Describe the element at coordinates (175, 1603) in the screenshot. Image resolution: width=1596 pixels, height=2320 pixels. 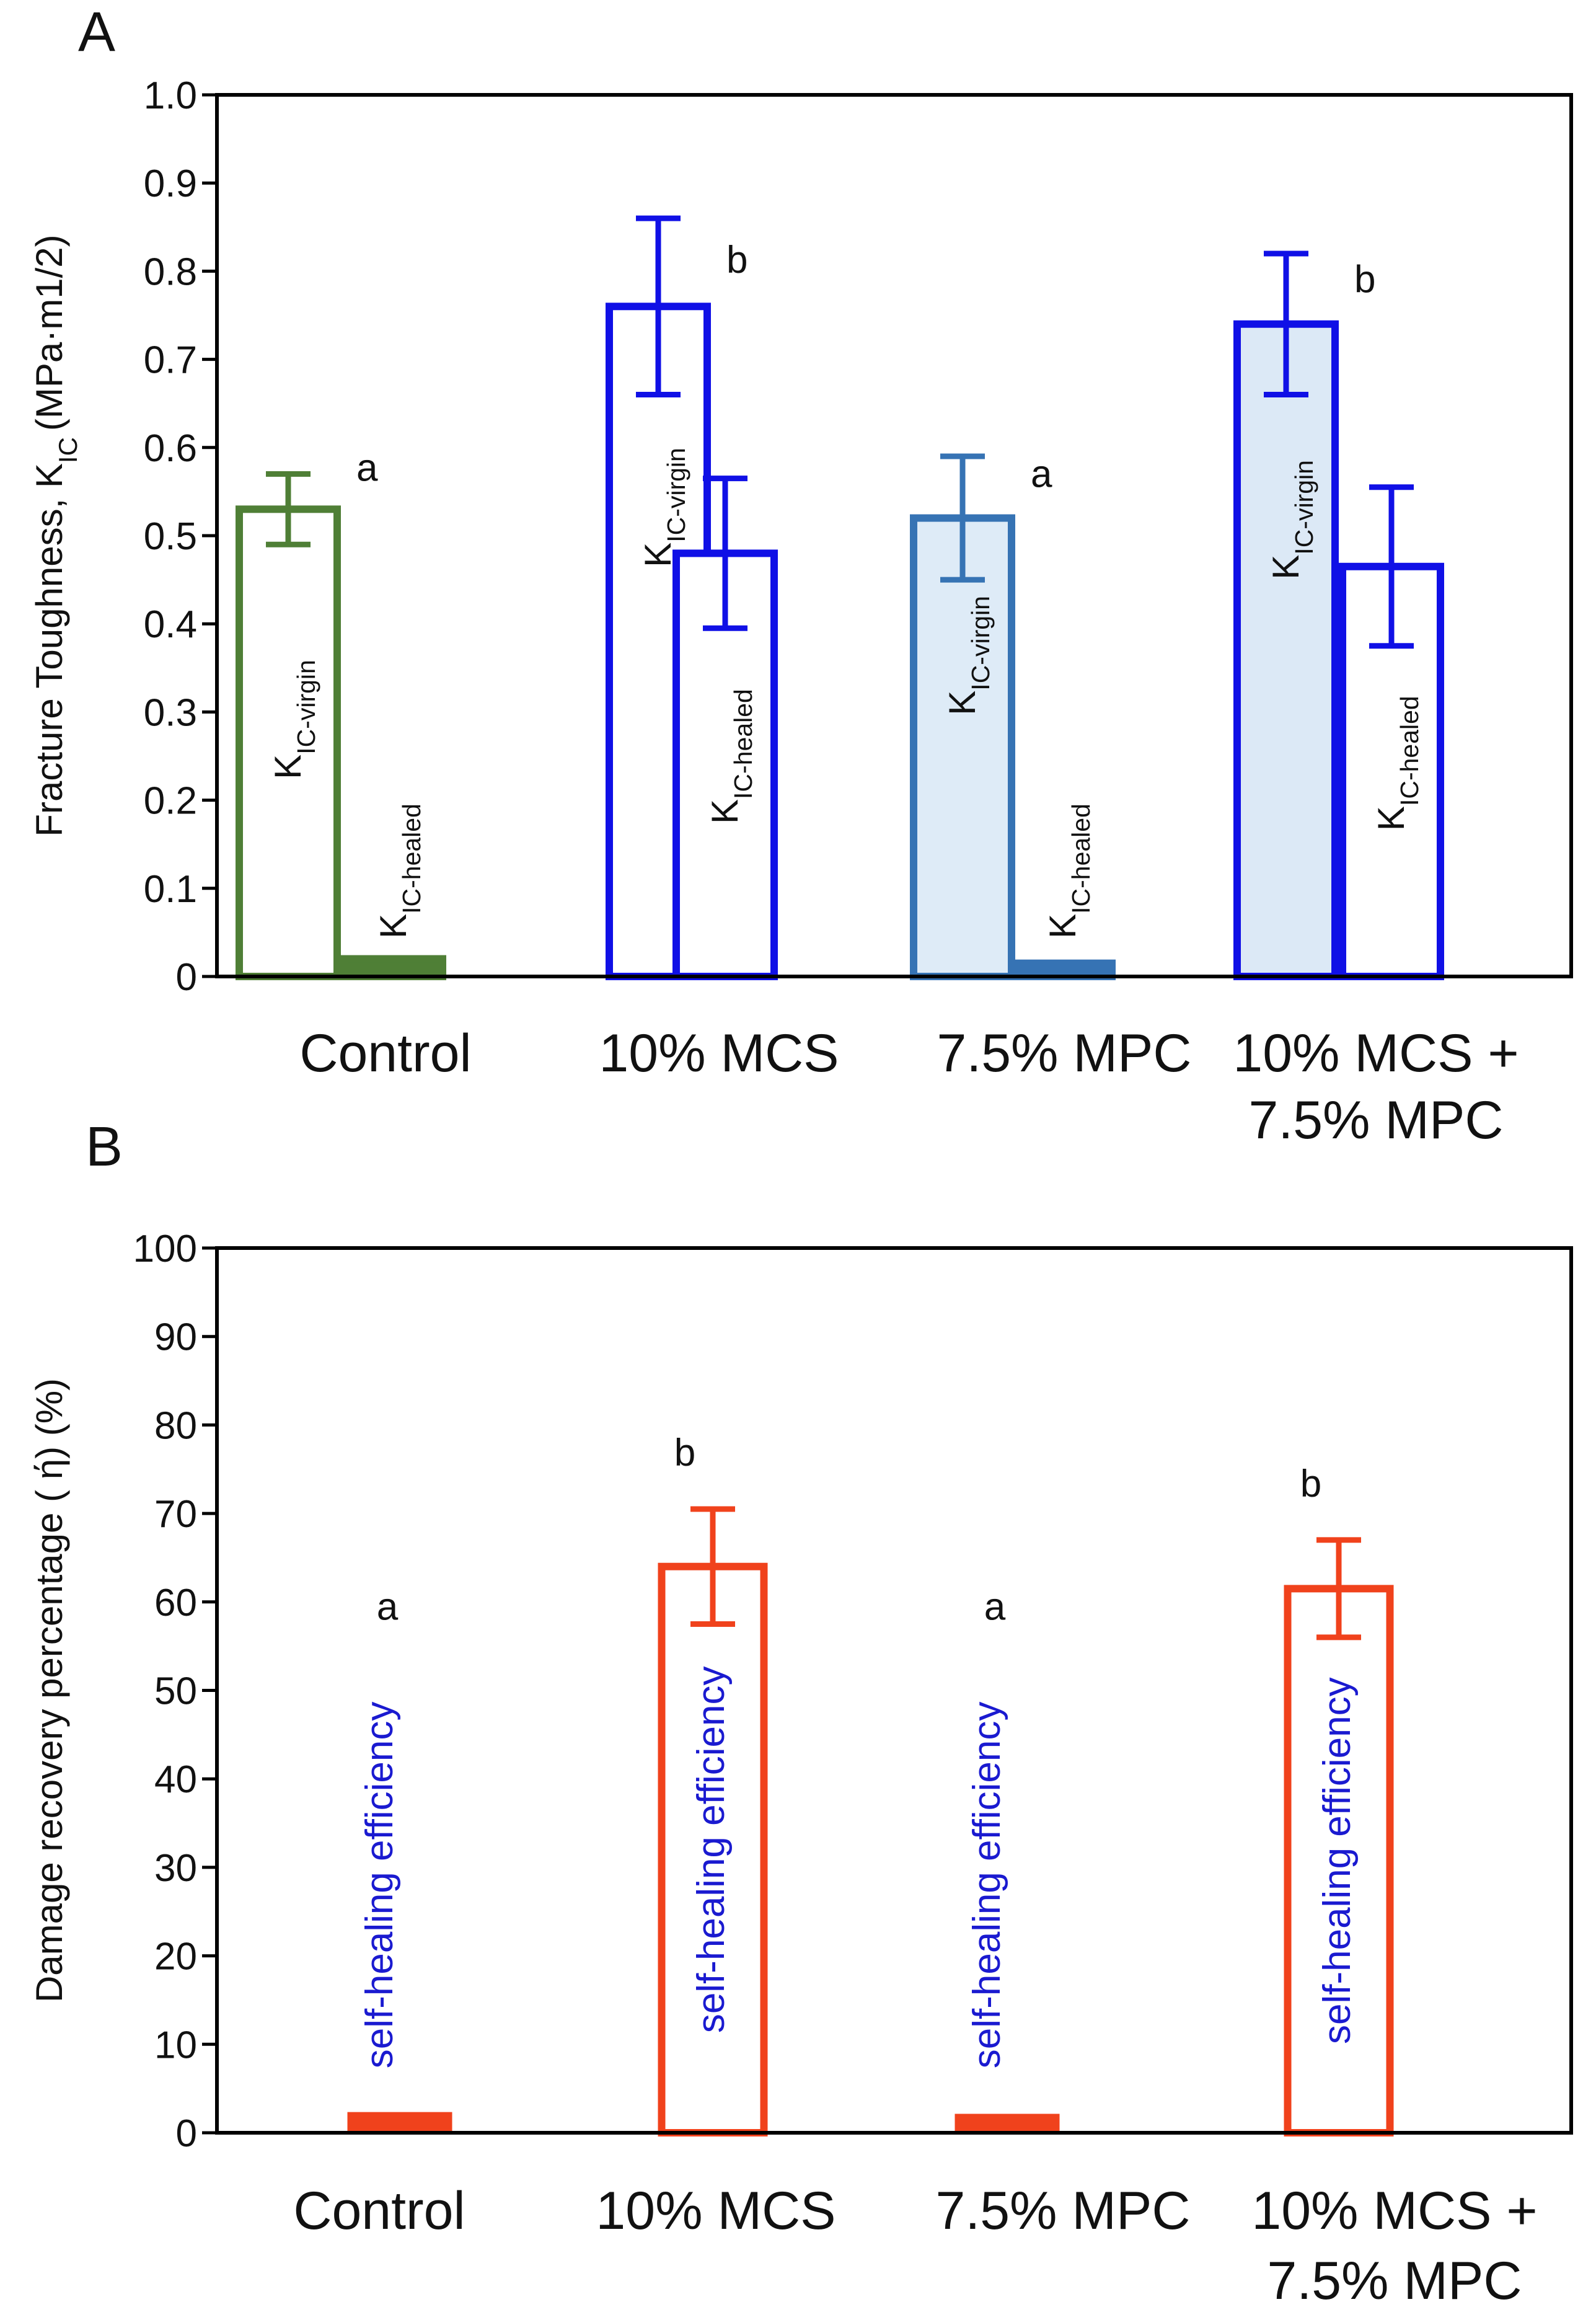
I see `y-tick-label: 60` at that location.